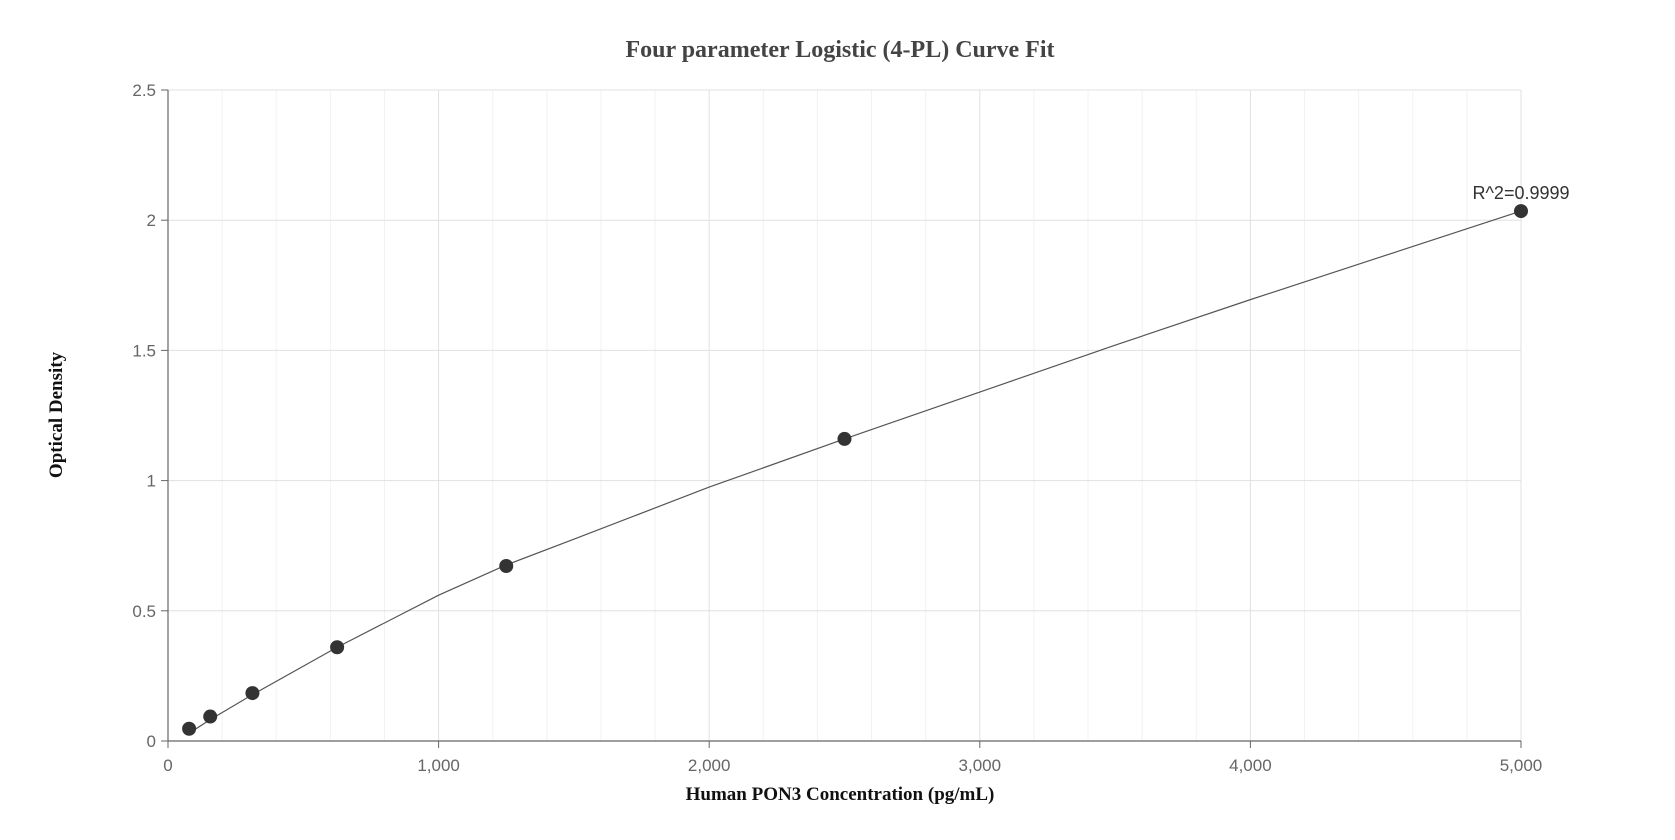 Image resolution: width=1675 pixels, height=840 pixels. What do you see at coordinates (144, 90) in the screenshot?
I see `y-tick-label: 2.5` at bounding box center [144, 90].